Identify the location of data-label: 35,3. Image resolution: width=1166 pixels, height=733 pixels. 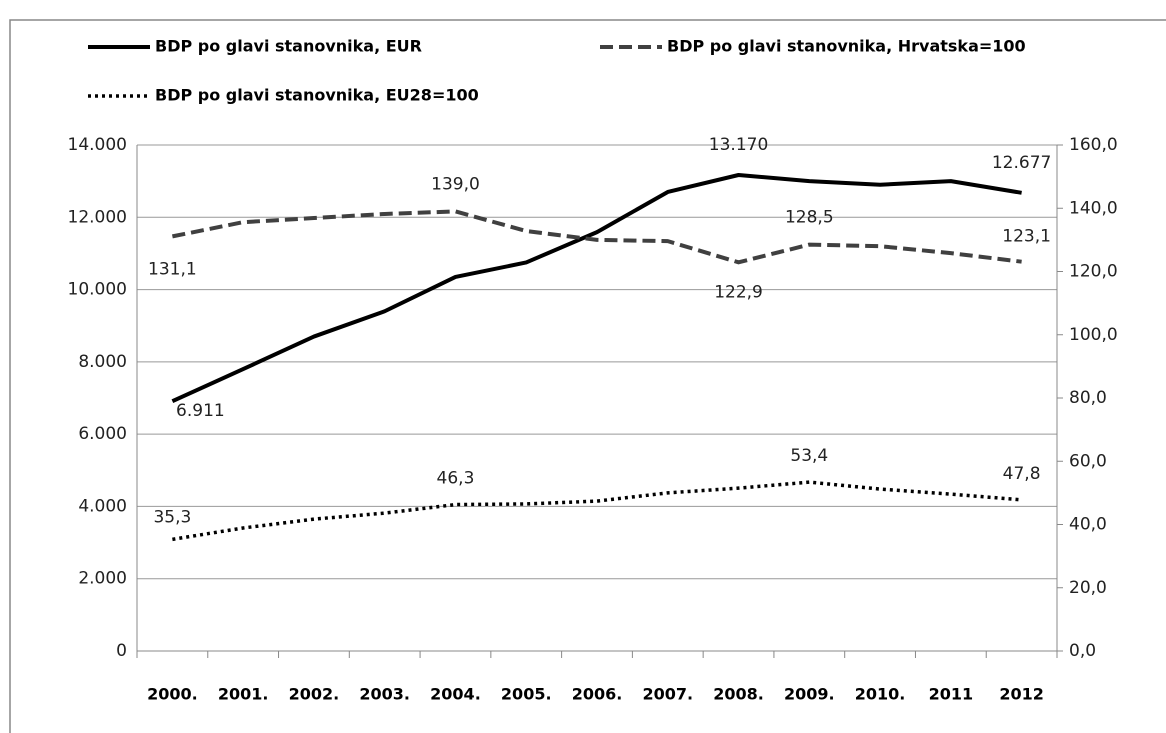
(172, 517).